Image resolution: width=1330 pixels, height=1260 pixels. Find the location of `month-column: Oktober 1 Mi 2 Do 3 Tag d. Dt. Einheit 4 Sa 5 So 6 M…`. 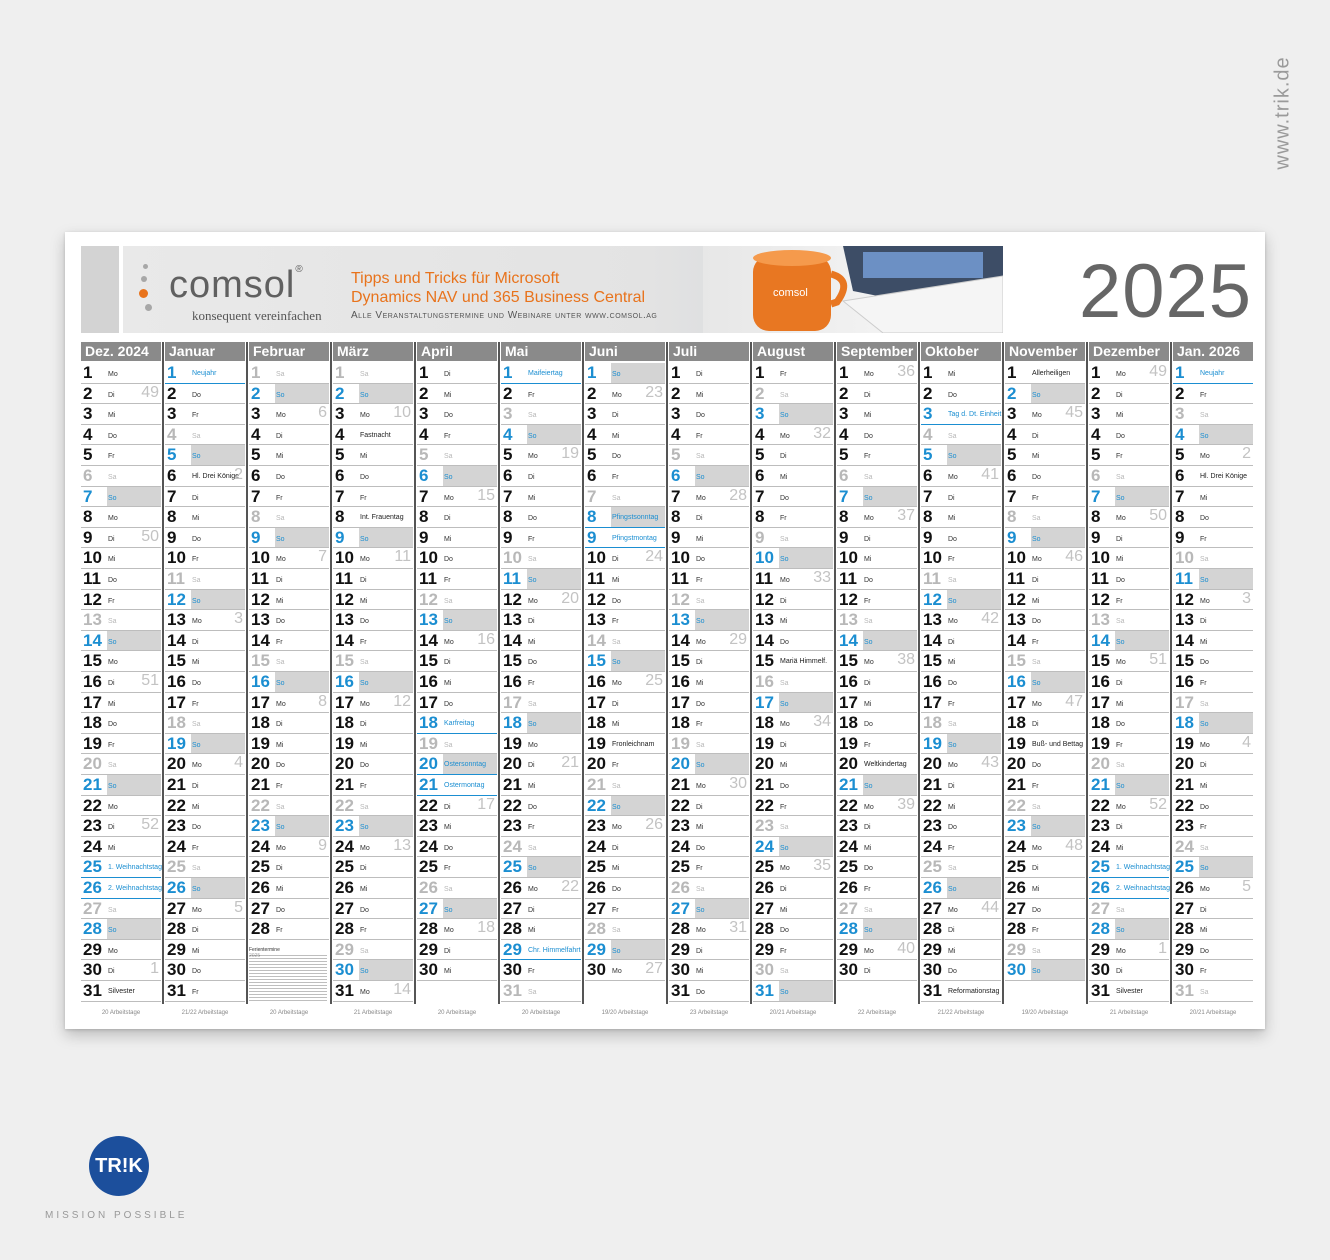

month-column: Oktober 1 Mi 2 Do 3 Tag d. Dt. Einheit 4 Sa 5 So 6 M… is located at coordinates (961, 672).